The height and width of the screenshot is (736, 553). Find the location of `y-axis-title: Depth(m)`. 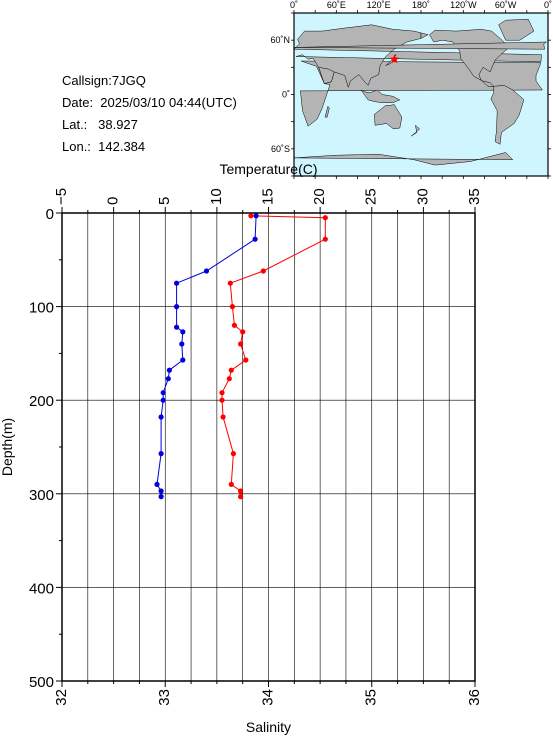

y-axis-title: Depth(m) is located at coordinates (7, 447).